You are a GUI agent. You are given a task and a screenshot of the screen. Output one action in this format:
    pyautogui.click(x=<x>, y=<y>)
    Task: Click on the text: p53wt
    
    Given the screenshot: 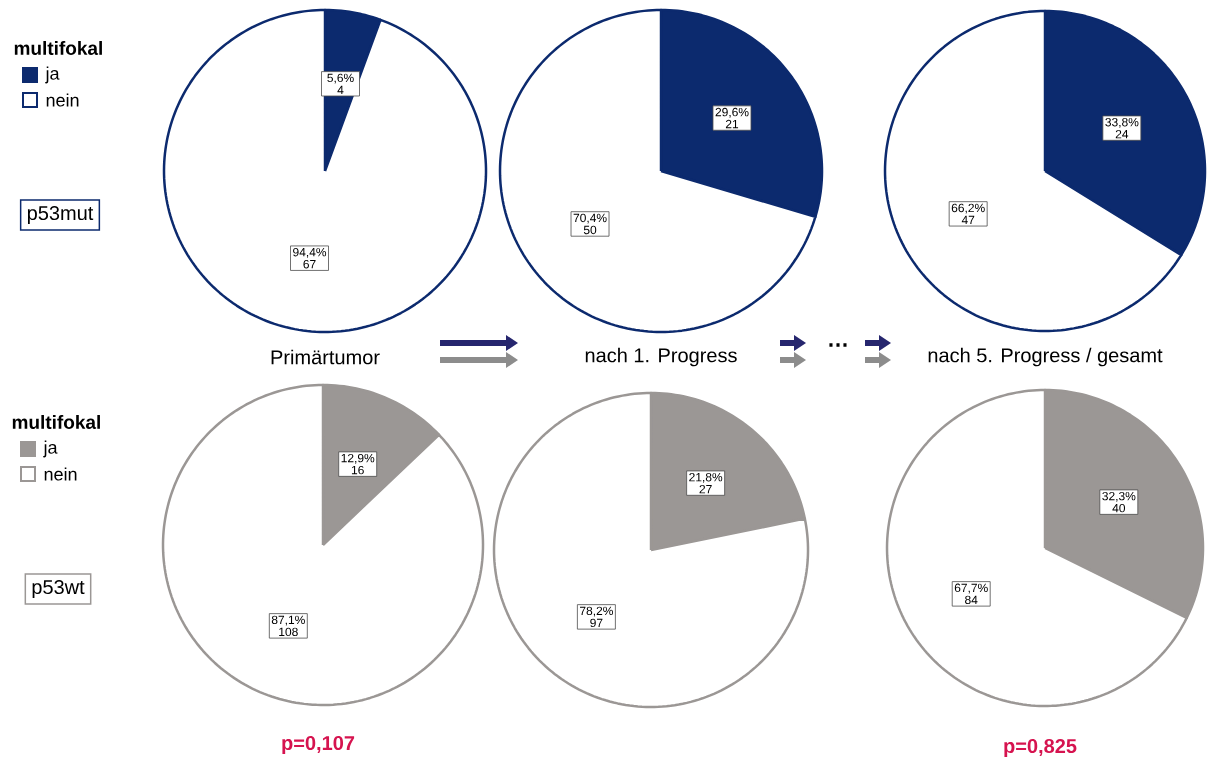 What is the action you would take?
    pyautogui.click(x=58, y=589)
    